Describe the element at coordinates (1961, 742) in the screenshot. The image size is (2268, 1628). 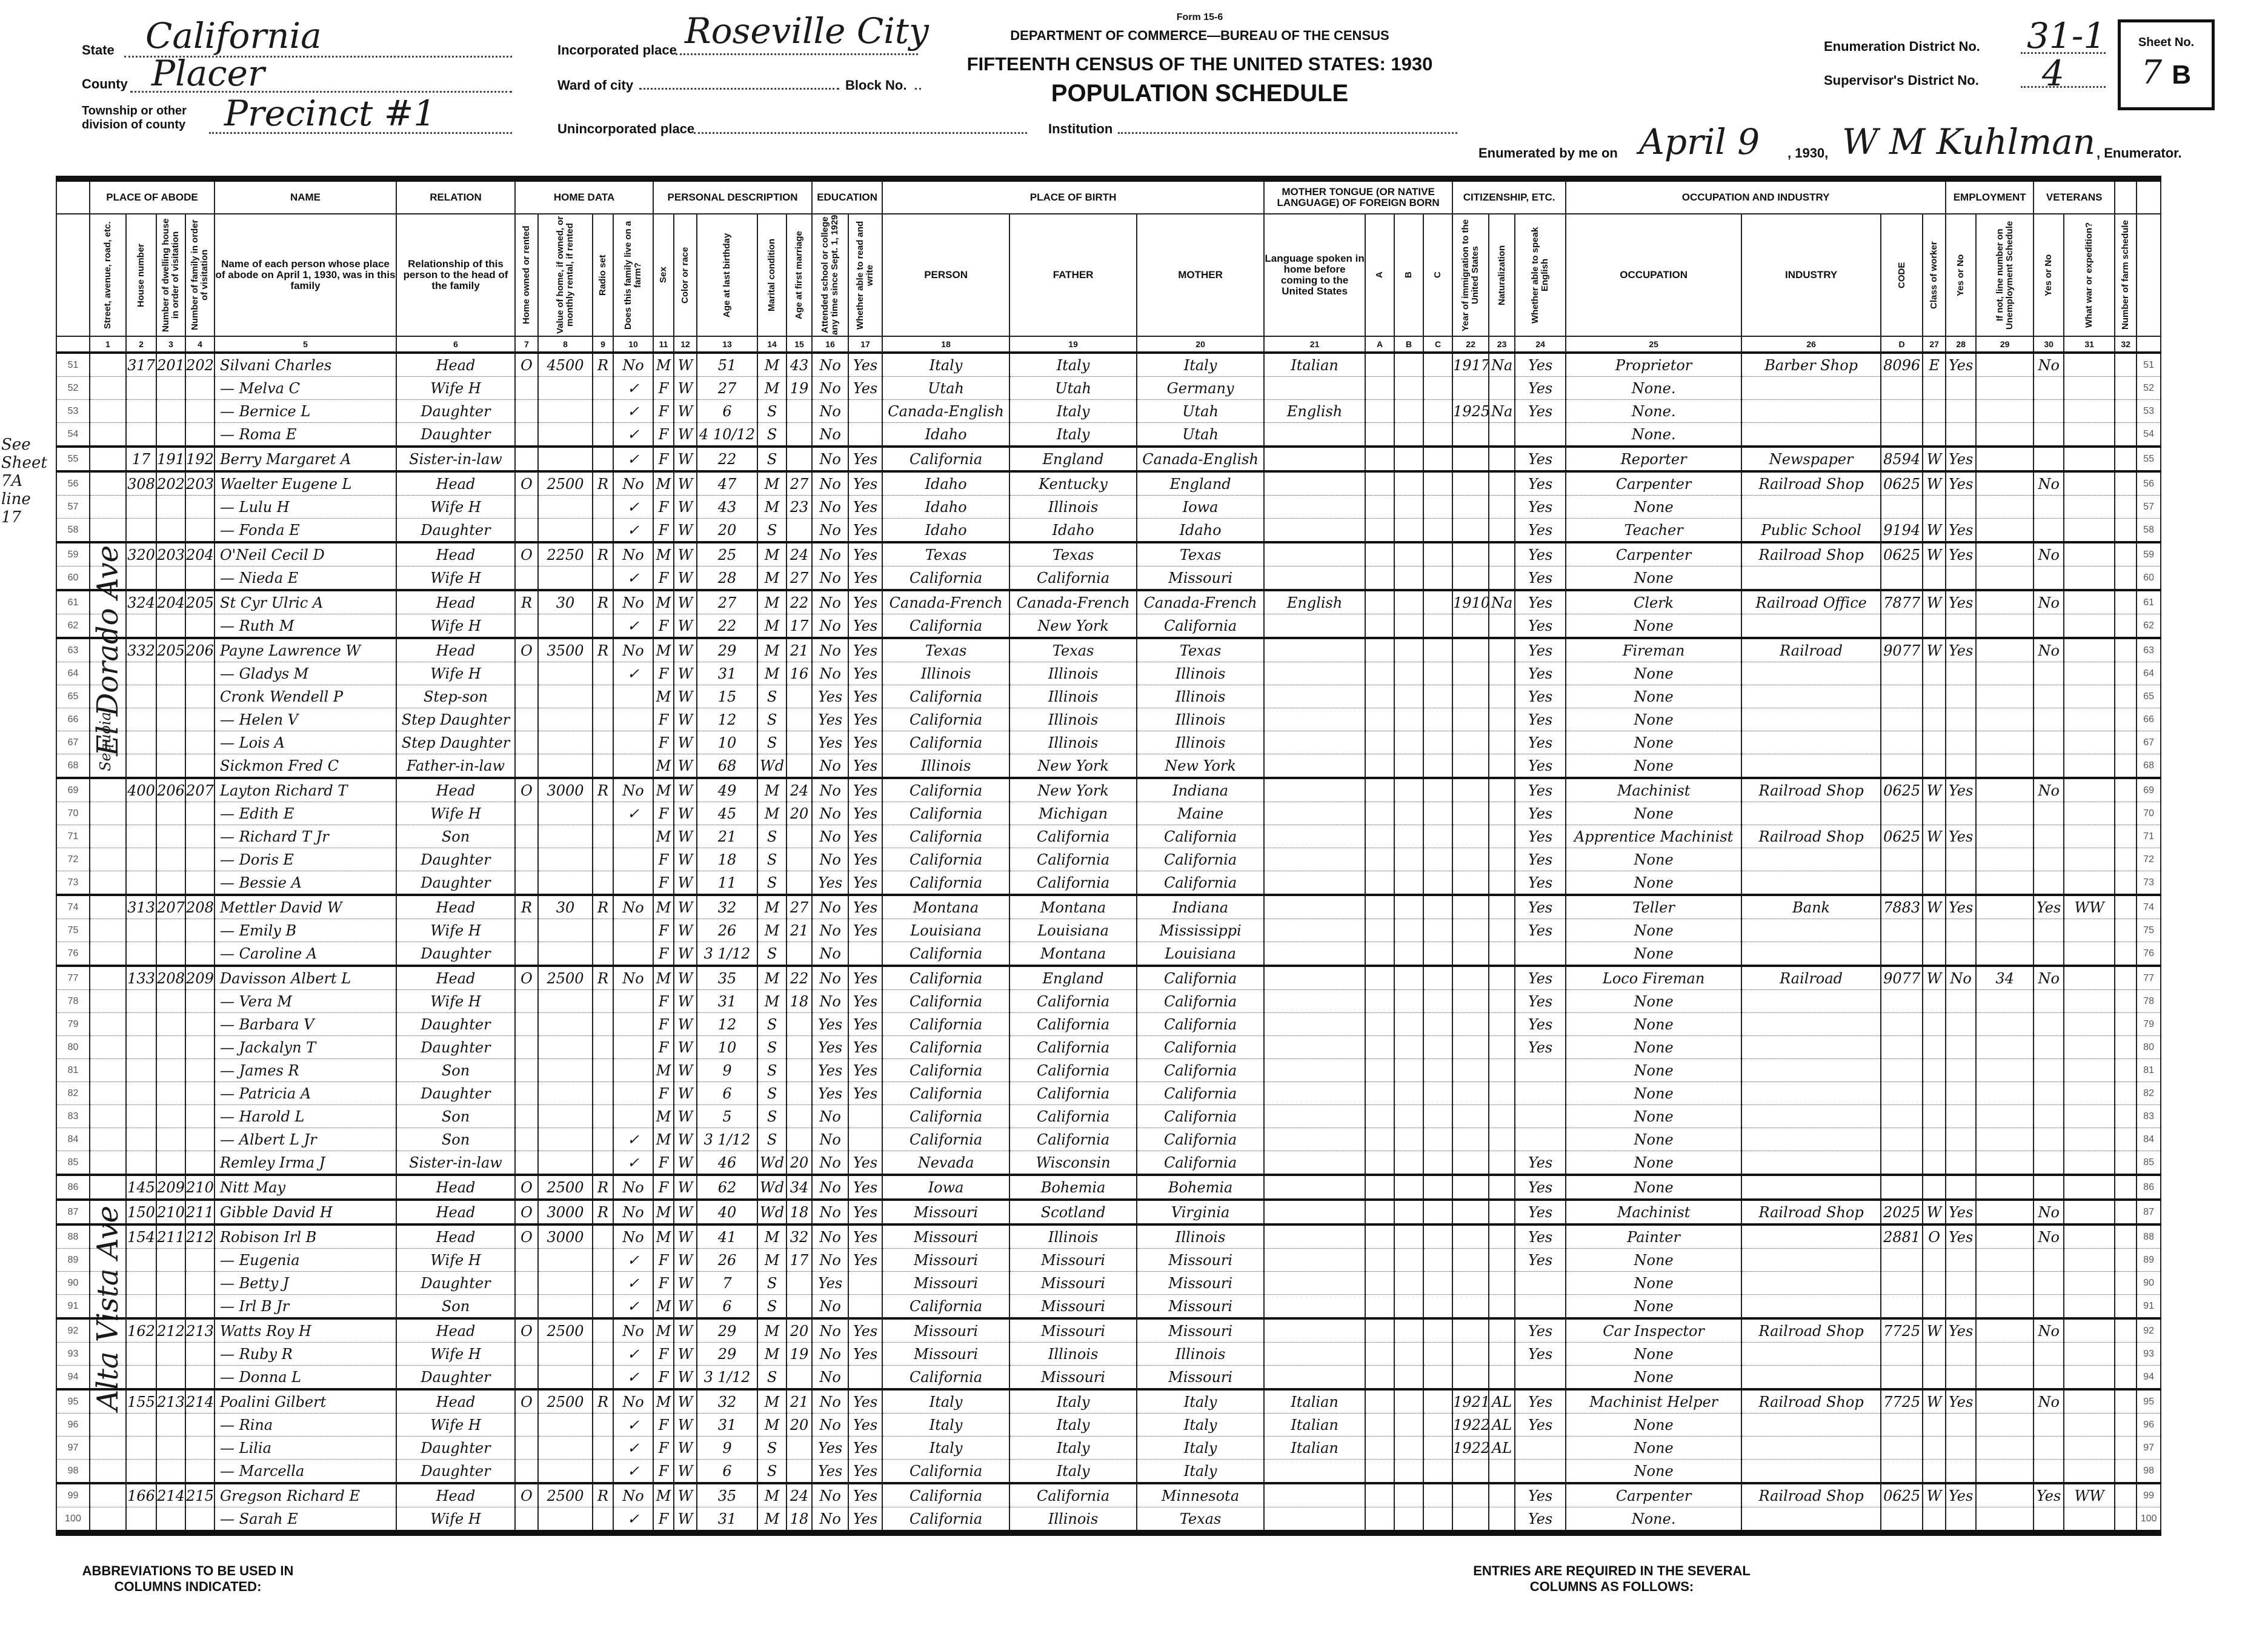
I see `cell-employed` at that location.